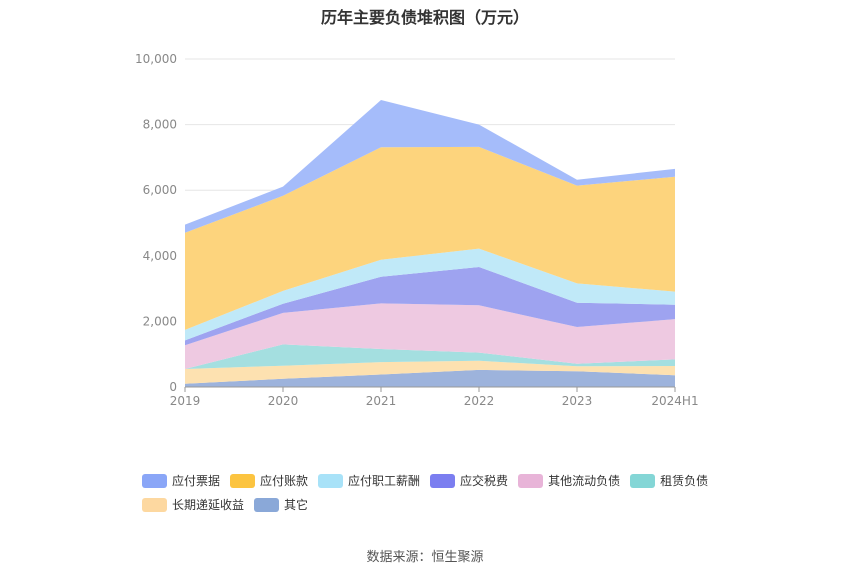  Describe the element at coordinates (284, 481) in the screenshot. I see `legend-label: 应付账款` at that location.